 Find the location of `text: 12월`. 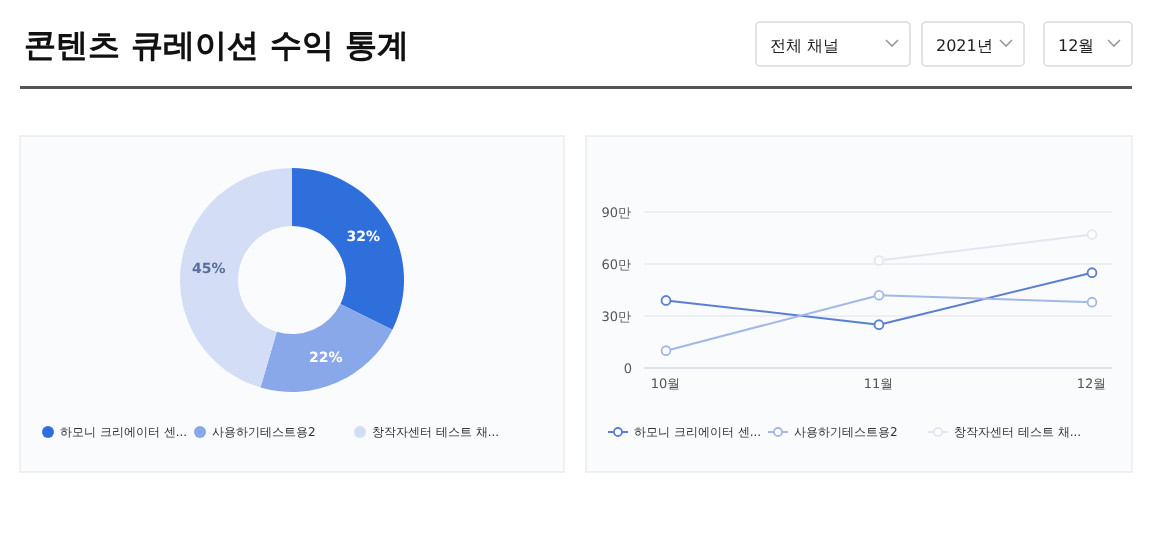

text: 12월 is located at coordinates (1076, 46).